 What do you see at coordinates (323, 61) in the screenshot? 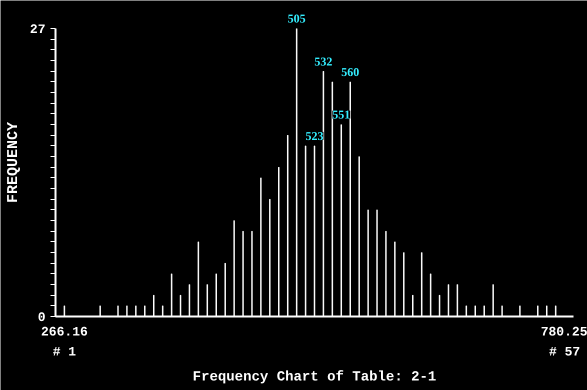
I see `annotation: 532` at bounding box center [323, 61].